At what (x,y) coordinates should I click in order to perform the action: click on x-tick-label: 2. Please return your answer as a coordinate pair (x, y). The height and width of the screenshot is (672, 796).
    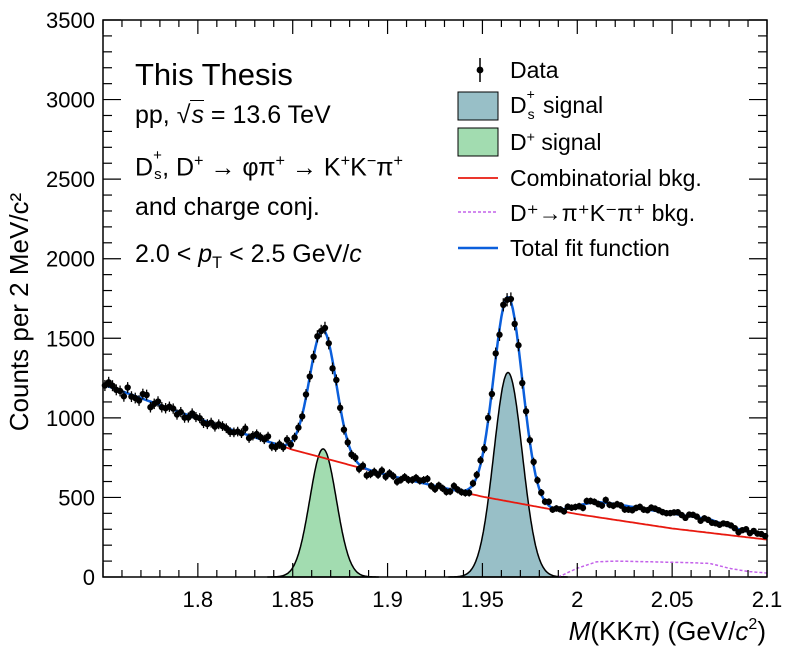
    Looking at the image, I should click on (577, 599).